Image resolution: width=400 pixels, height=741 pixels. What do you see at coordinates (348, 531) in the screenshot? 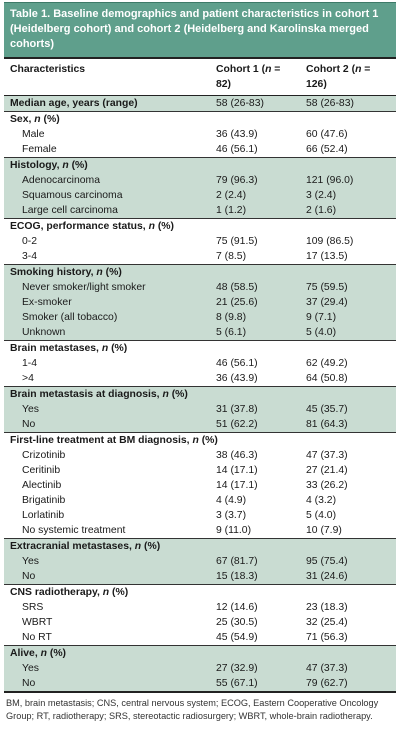
I see `cohort-2-value: 10 (7.9)` at bounding box center [348, 531].